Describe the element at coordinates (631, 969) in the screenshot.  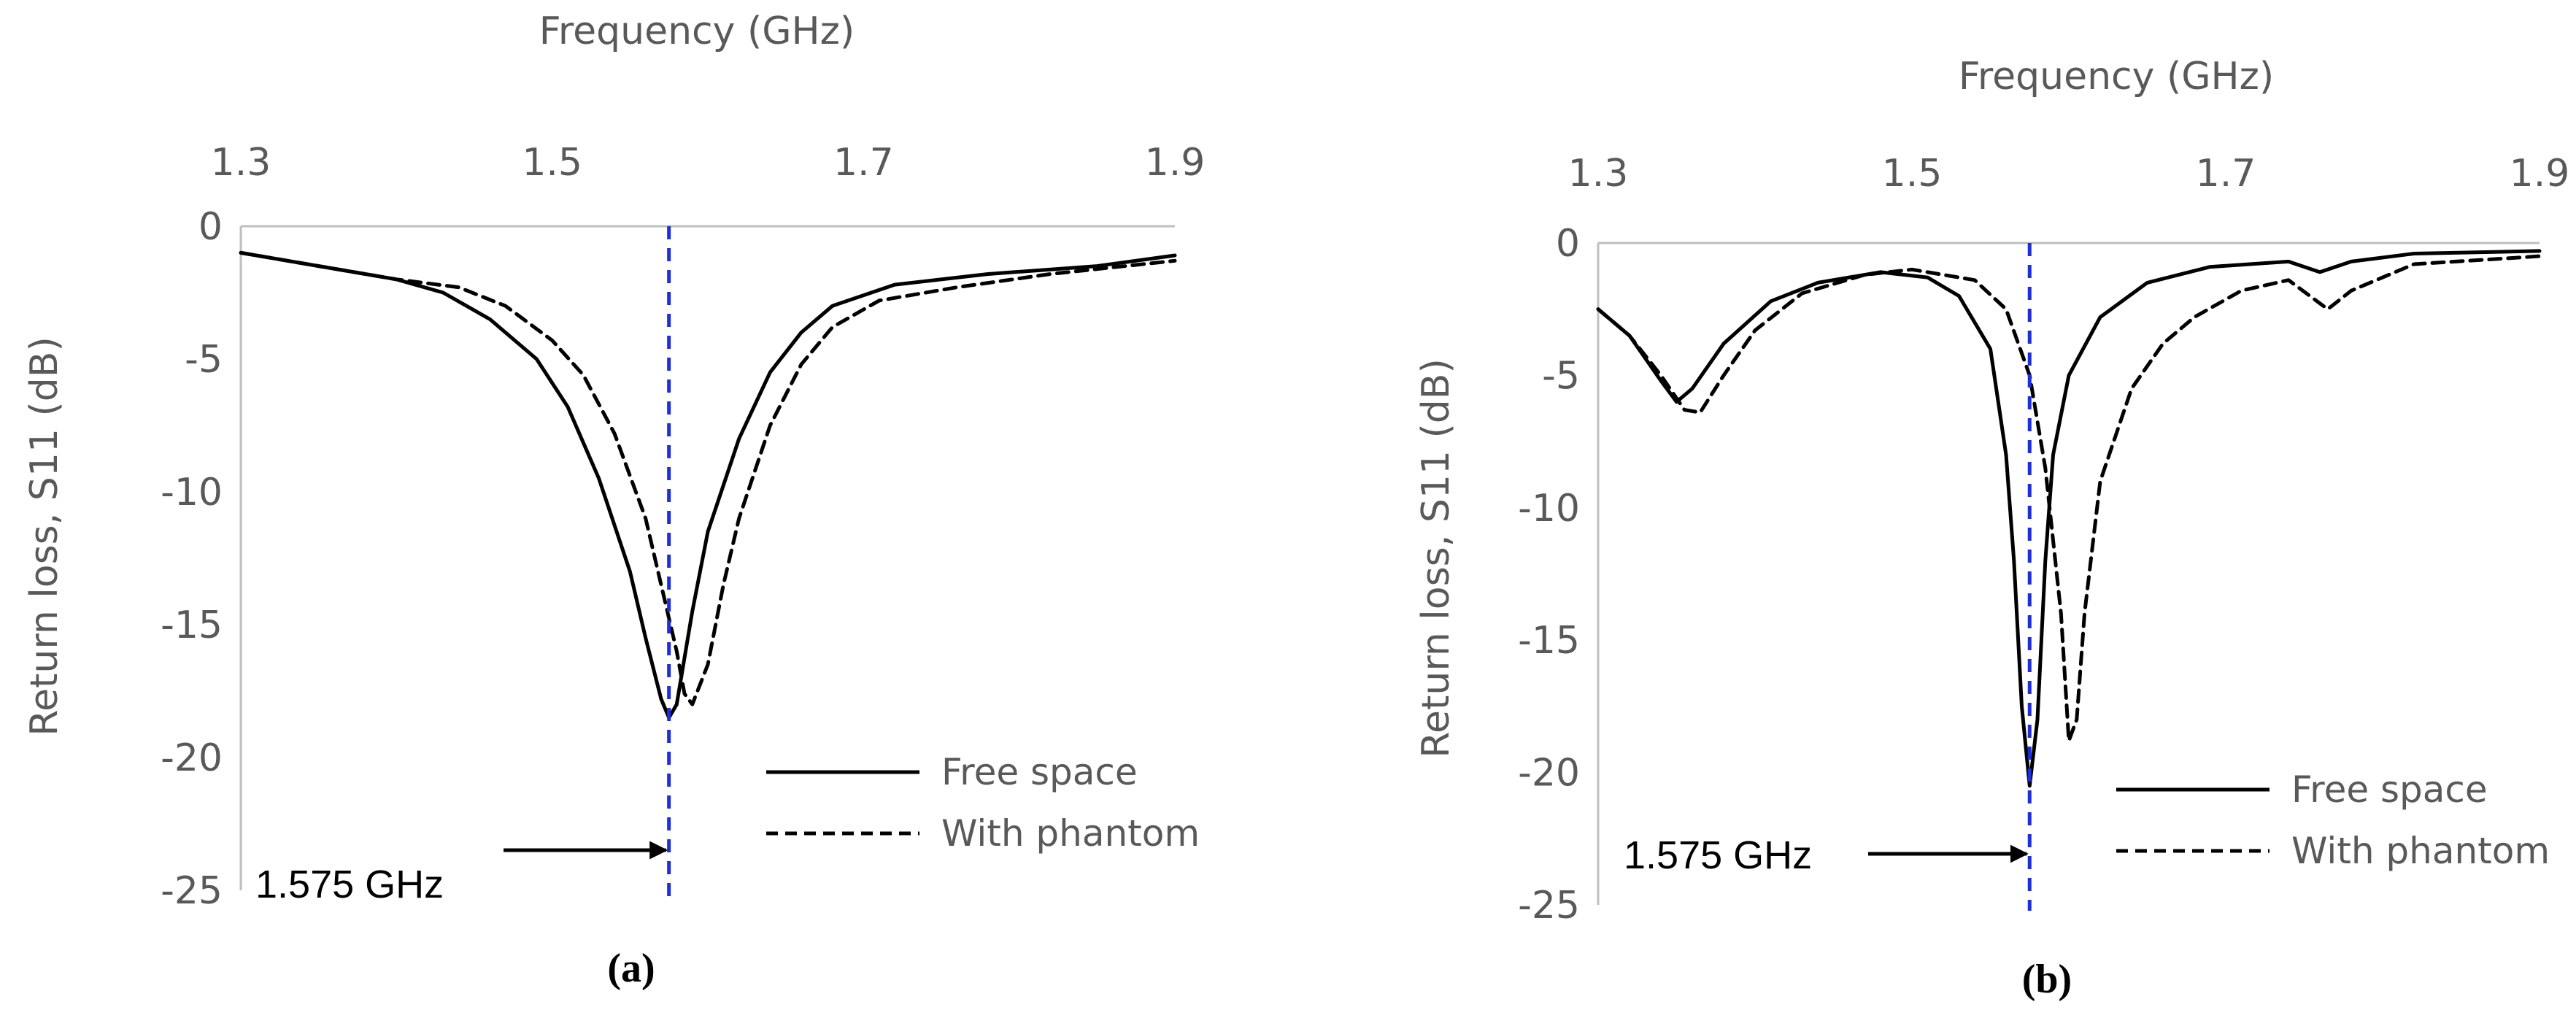
I see `panel-label: (a)` at that location.